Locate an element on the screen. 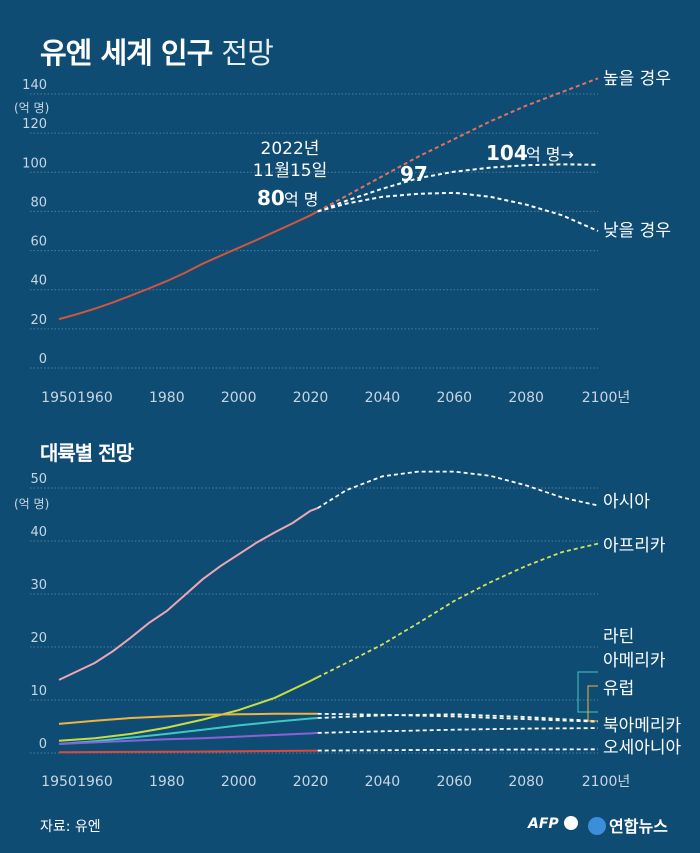  series-africa-historical is located at coordinates (188, 709).